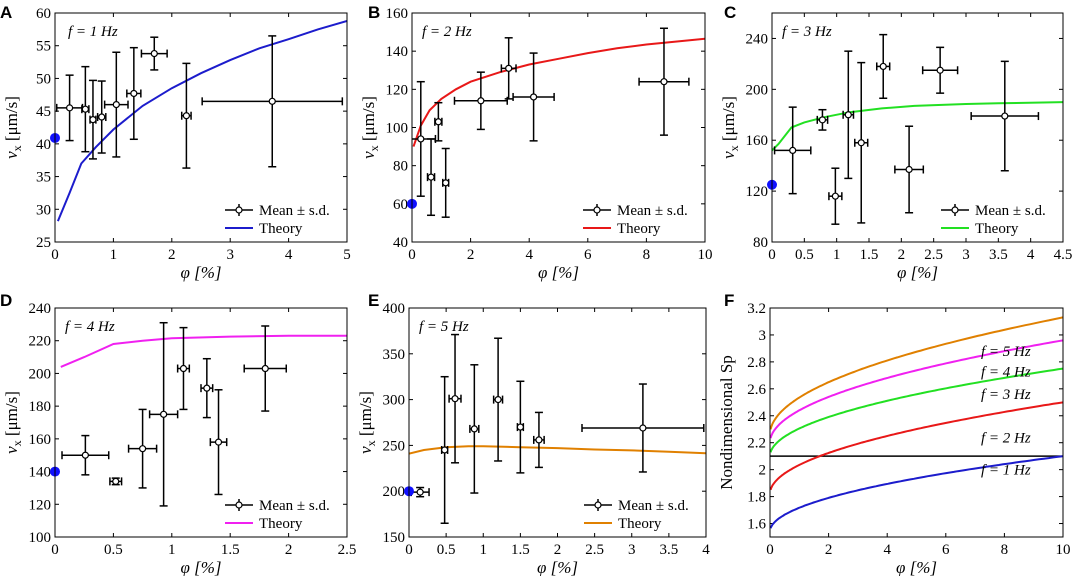 The image size is (1084, 576). What do you see at coordinates (40, 407) in the screenshot?
I see `y-tick-label: 180` at bounding box center [40, 407].